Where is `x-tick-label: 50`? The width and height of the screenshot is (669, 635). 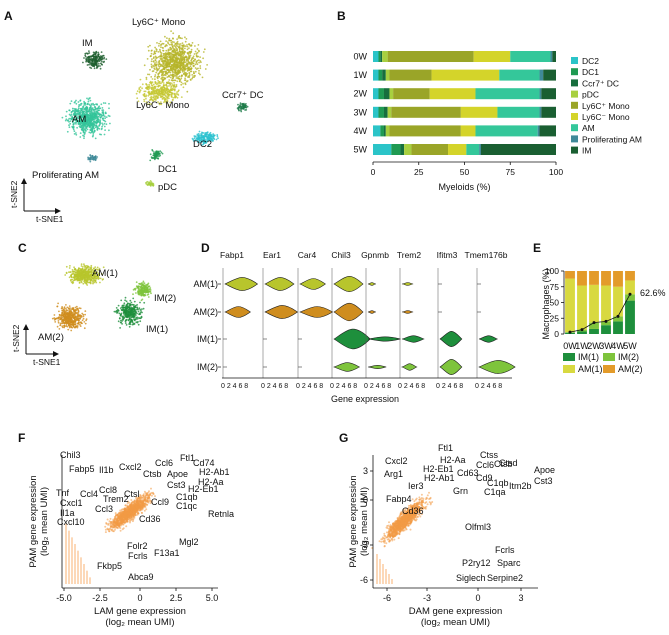
x-tick-label: 50 is located at coordinates (465, 172).